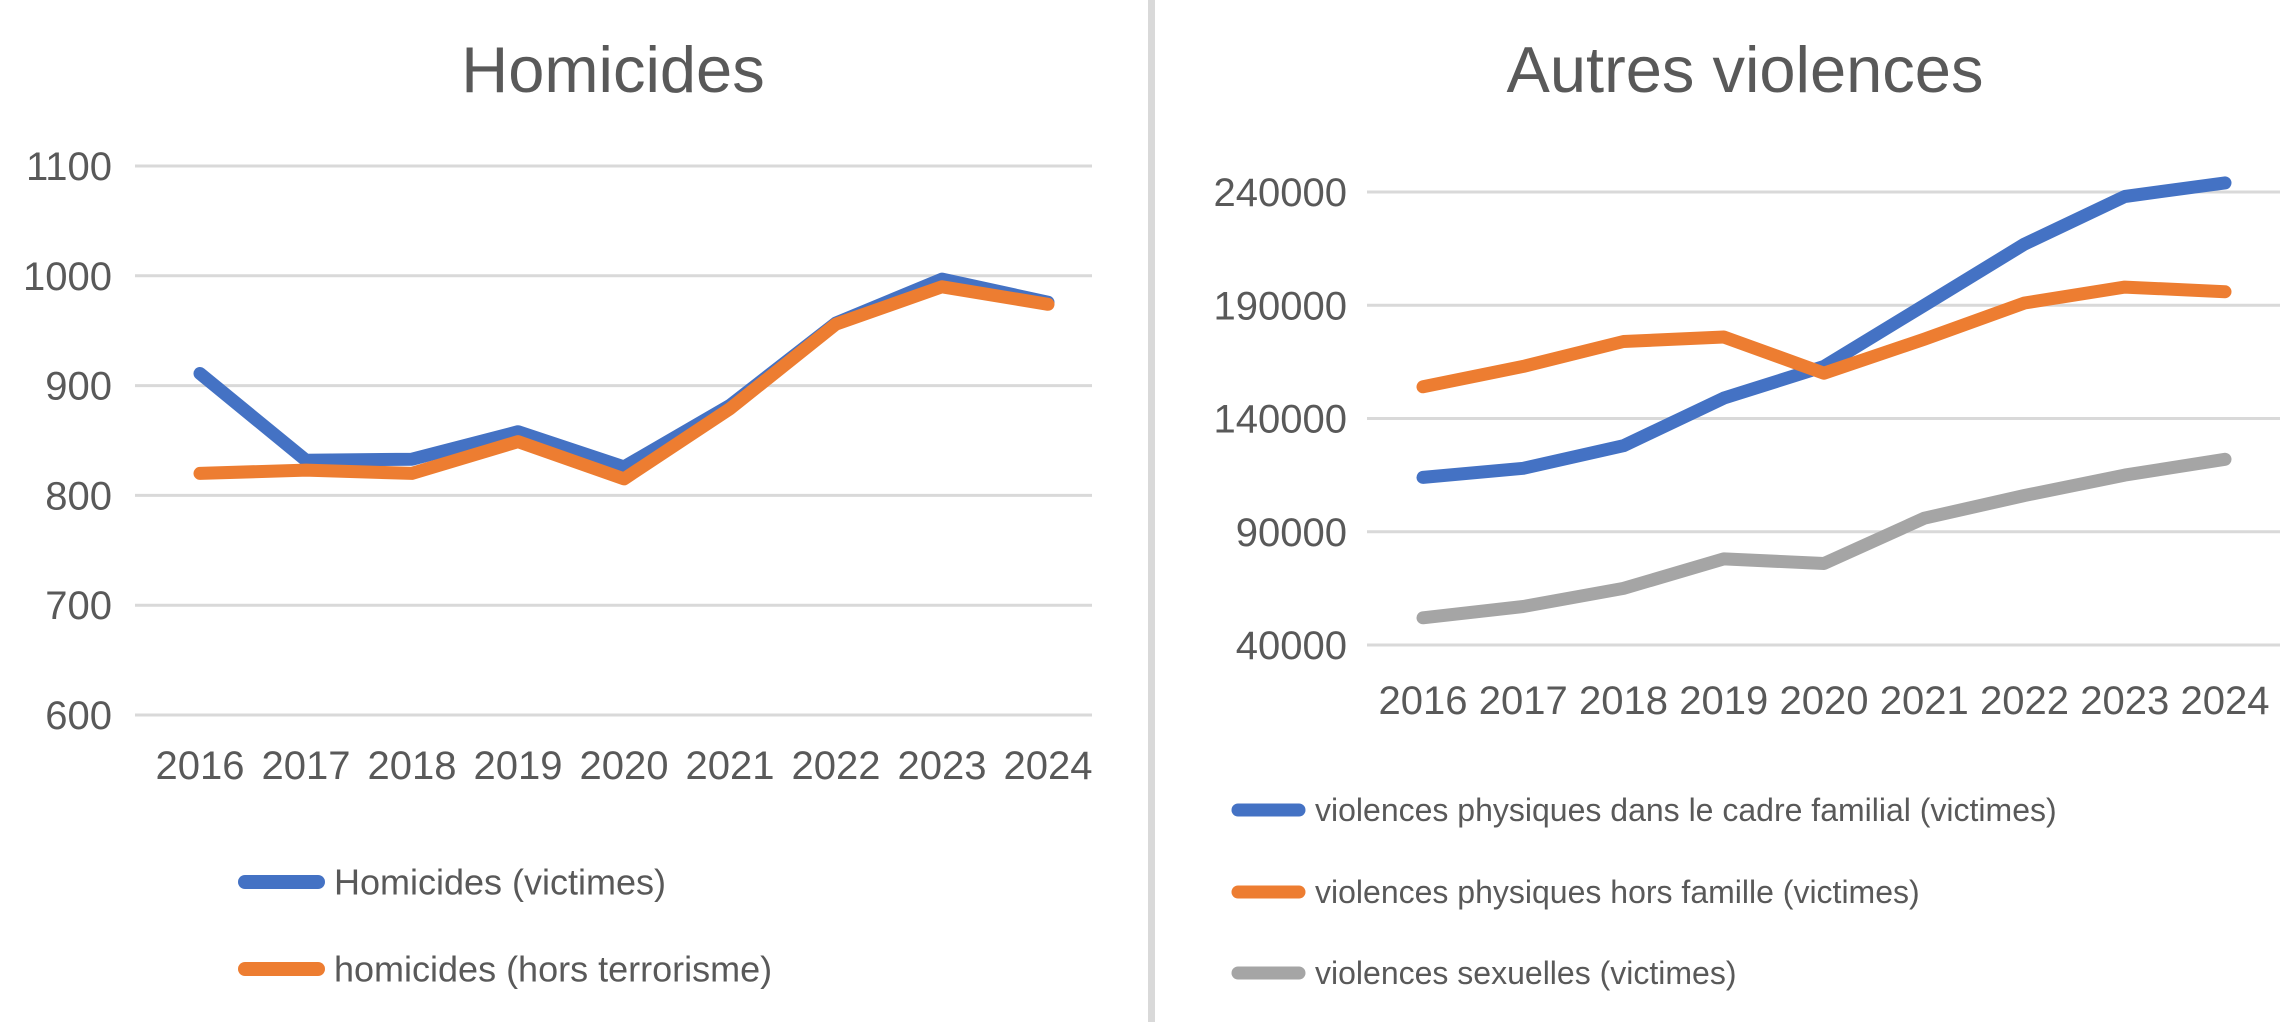 This screenshot has height=1022, width=2280. I want to click on y-axis-tick-label: 600, so click(78, 716).